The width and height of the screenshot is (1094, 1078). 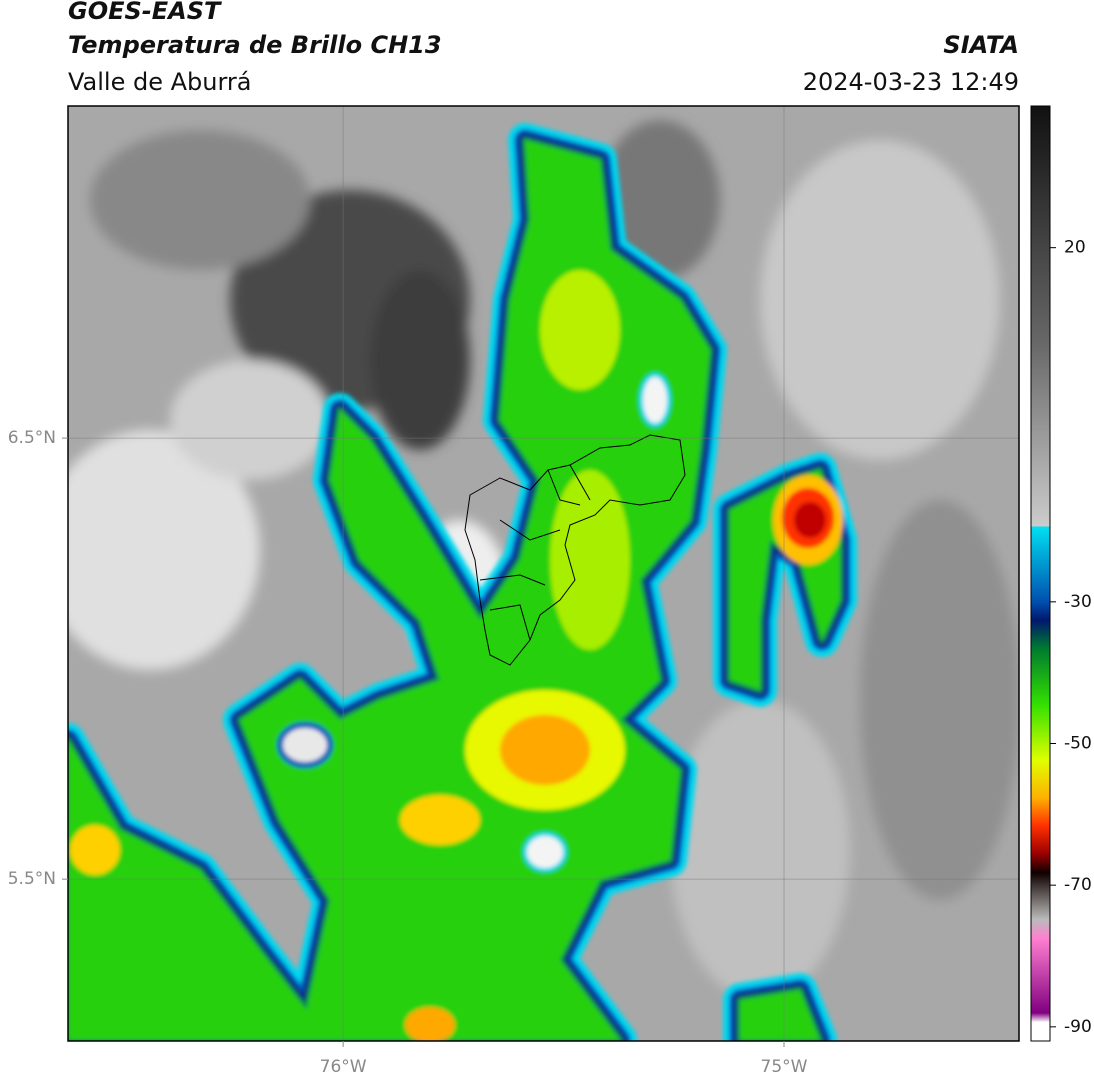 I want to click on y-tick-label: 5.5°N, so click(x=32, y=879).